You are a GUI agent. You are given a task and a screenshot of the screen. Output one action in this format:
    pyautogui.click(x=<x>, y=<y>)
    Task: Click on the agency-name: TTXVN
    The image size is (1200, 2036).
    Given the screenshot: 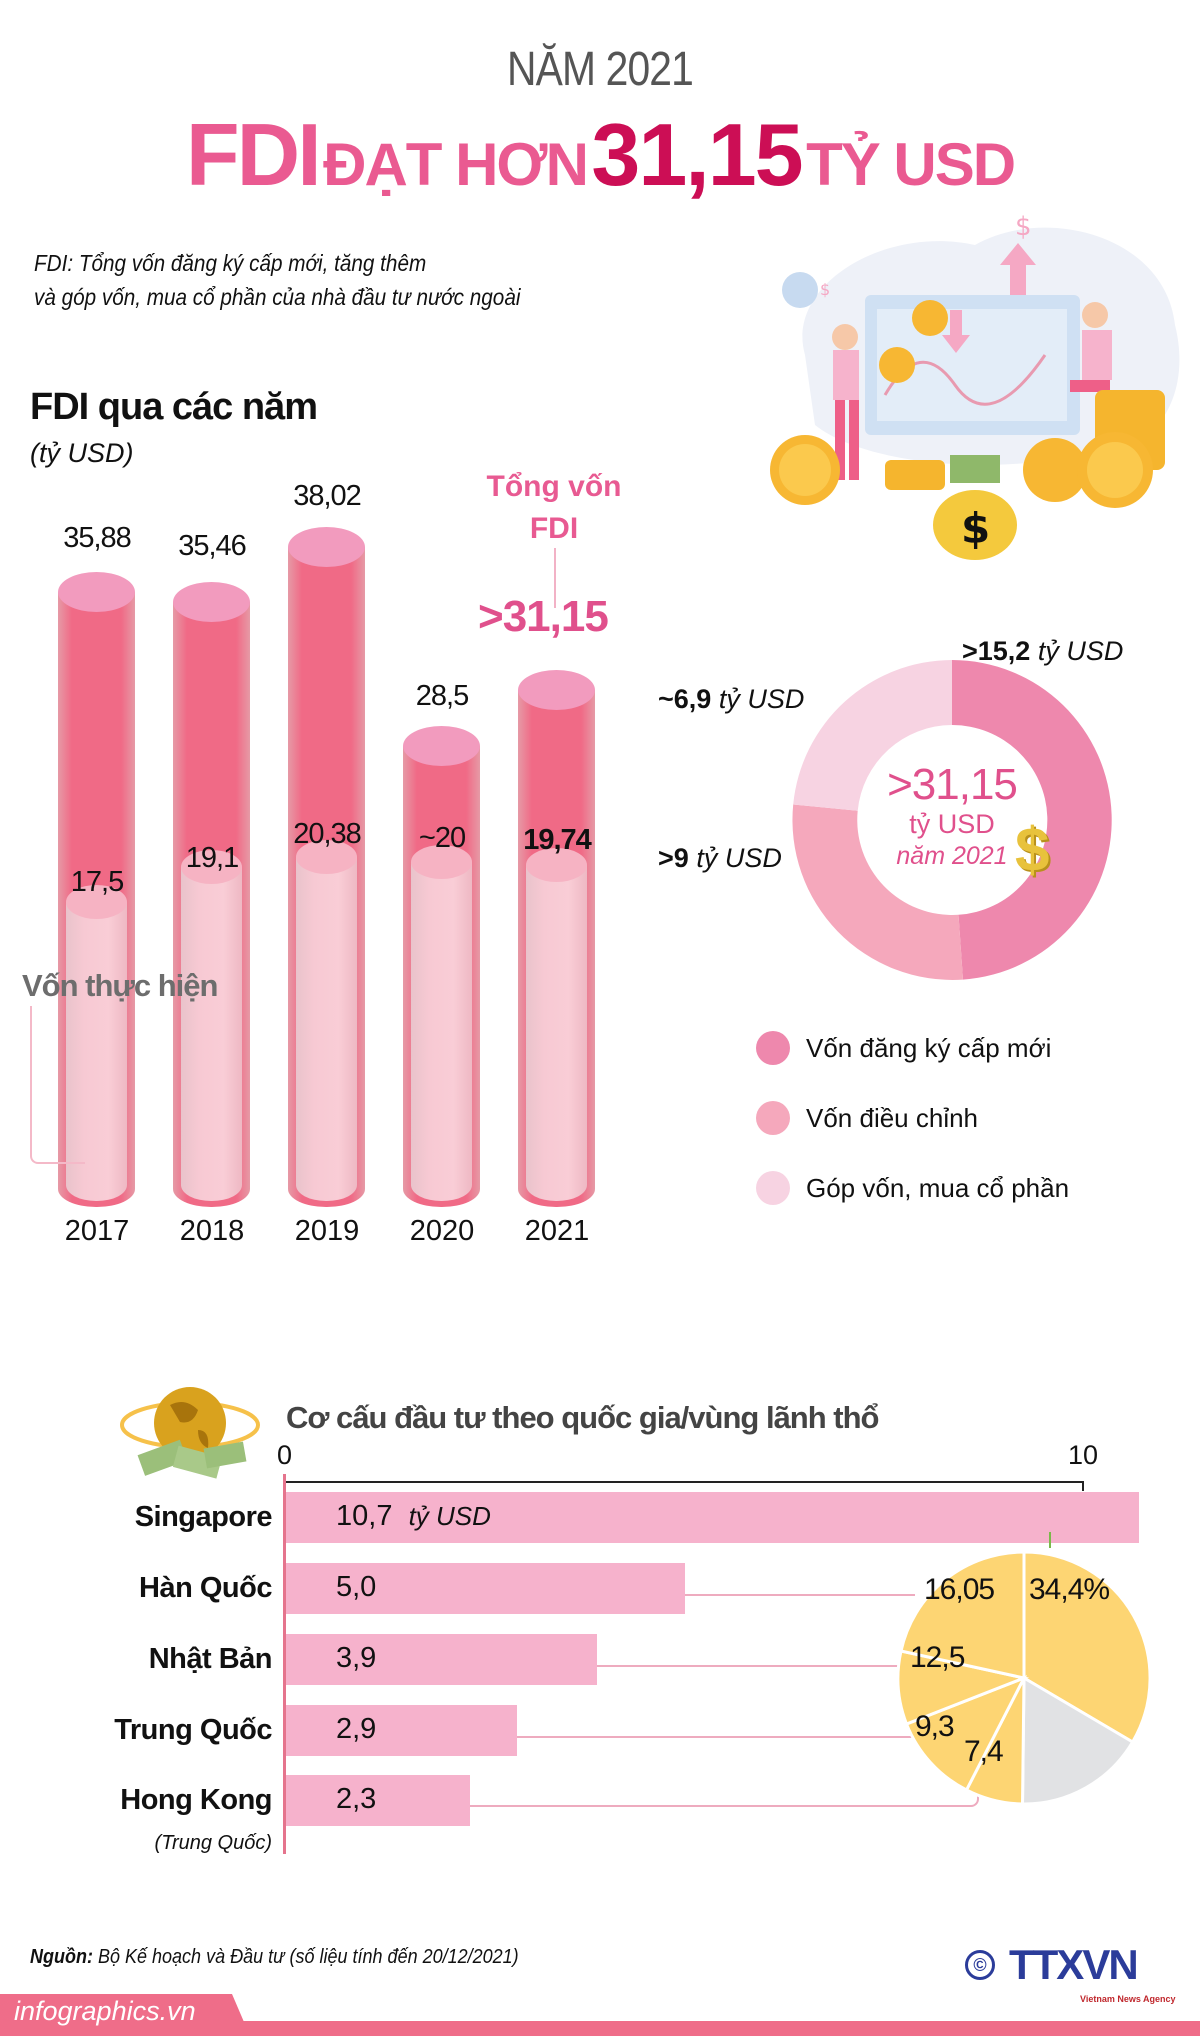 What is the action you would take?
    pyautogui.click(x=1074, y=1964)
    